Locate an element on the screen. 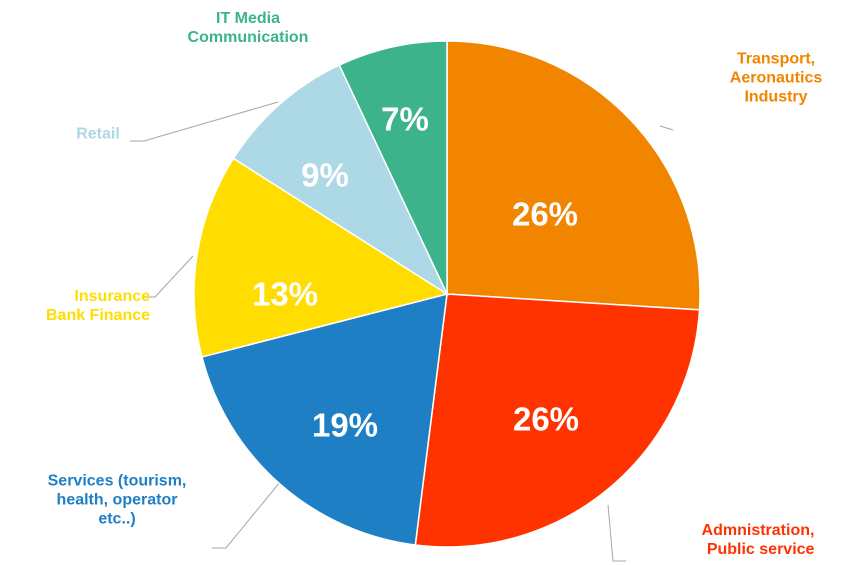 The width and height of the screenshot is (857, 565). category-label: Retail is located at coordinates (98, 134).